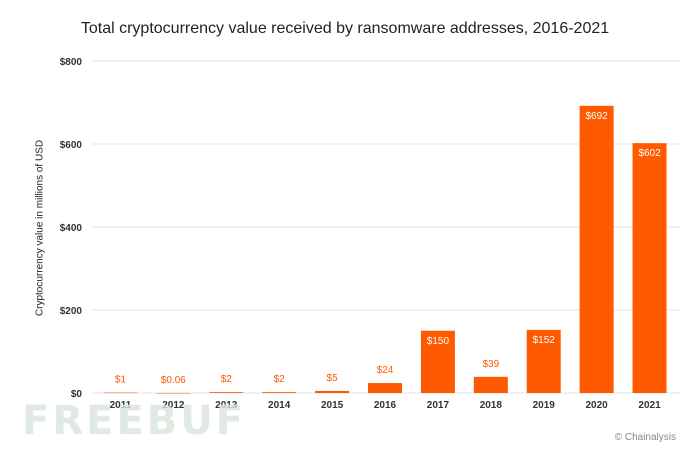 The height and width of the screenshot is (451, 690). Describe the element at coordinates (134, 421) in the screenshot. I see `watermark-logo: FREEBUF` at that location.